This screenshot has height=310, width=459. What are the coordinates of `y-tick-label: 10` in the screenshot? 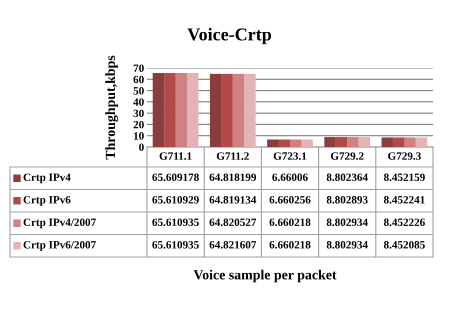 It's located at (139, 136).